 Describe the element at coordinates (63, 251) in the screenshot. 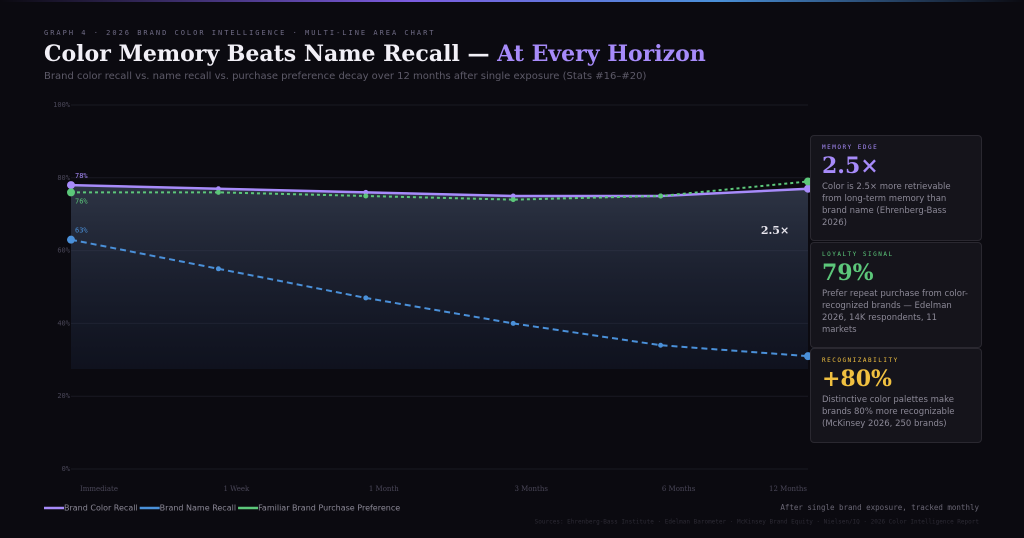

I see `y-tick-label: 60%` at that location.